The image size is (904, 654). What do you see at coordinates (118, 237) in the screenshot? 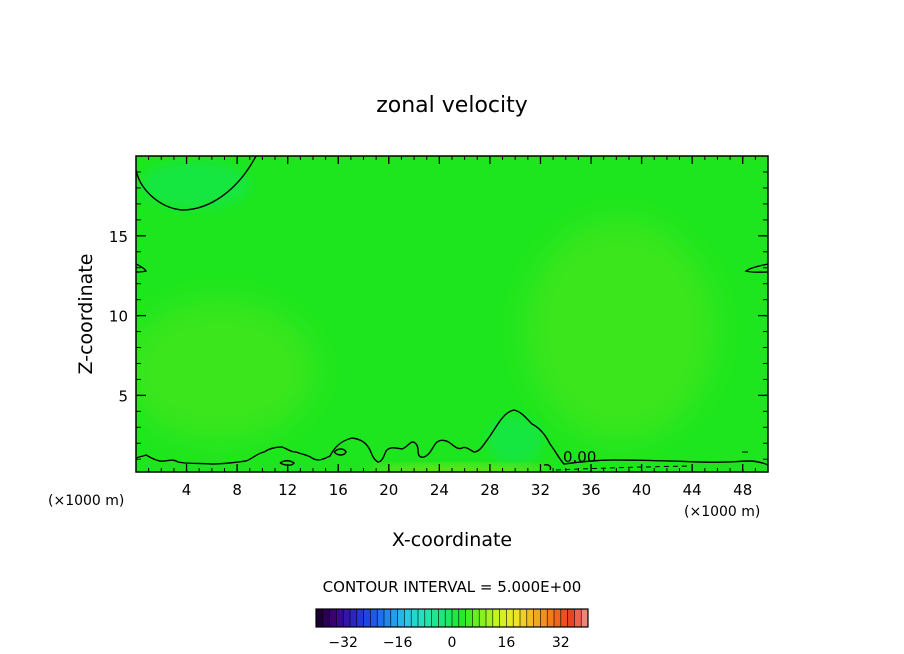
I see `y-tick-label: 15` at bounding box center [118, 237].